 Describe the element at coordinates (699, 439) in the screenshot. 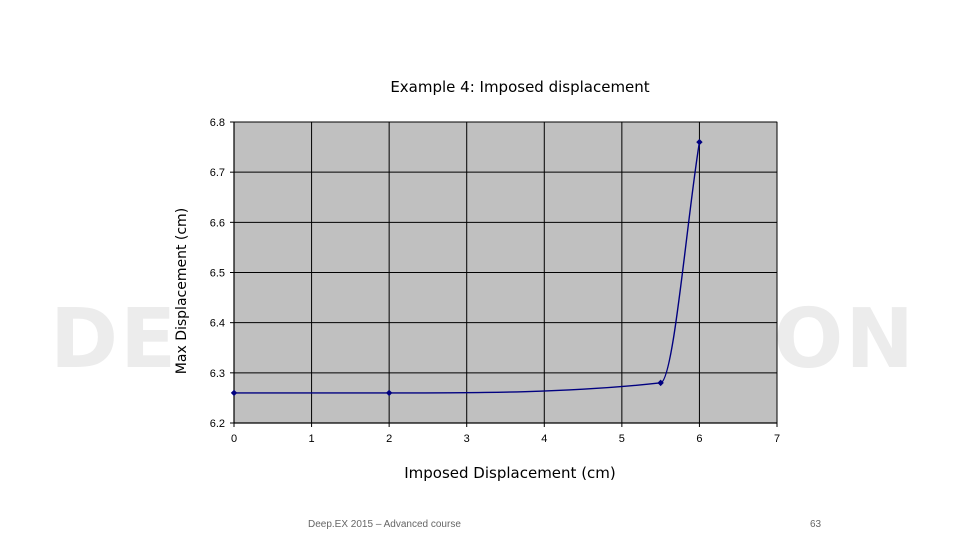

I see `x-tick-label: 6` at that location.